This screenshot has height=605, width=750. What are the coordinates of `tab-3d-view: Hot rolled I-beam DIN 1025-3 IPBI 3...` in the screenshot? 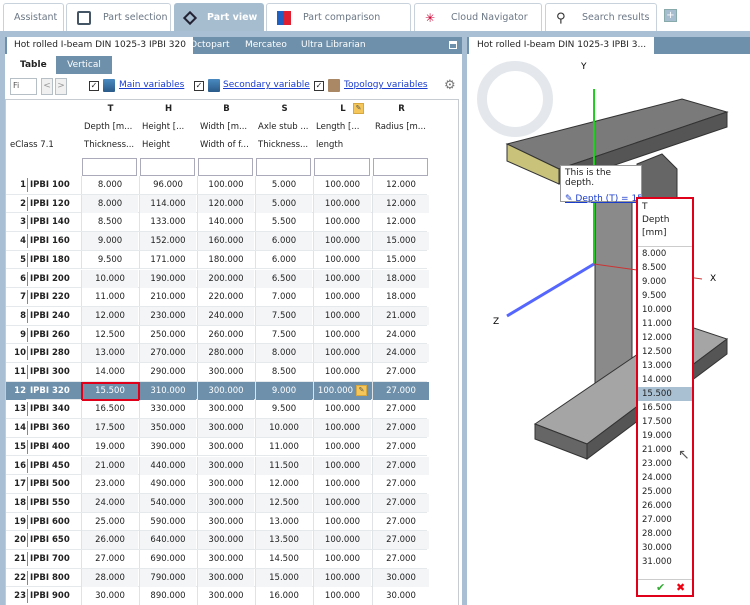 It's located at (562, 45).